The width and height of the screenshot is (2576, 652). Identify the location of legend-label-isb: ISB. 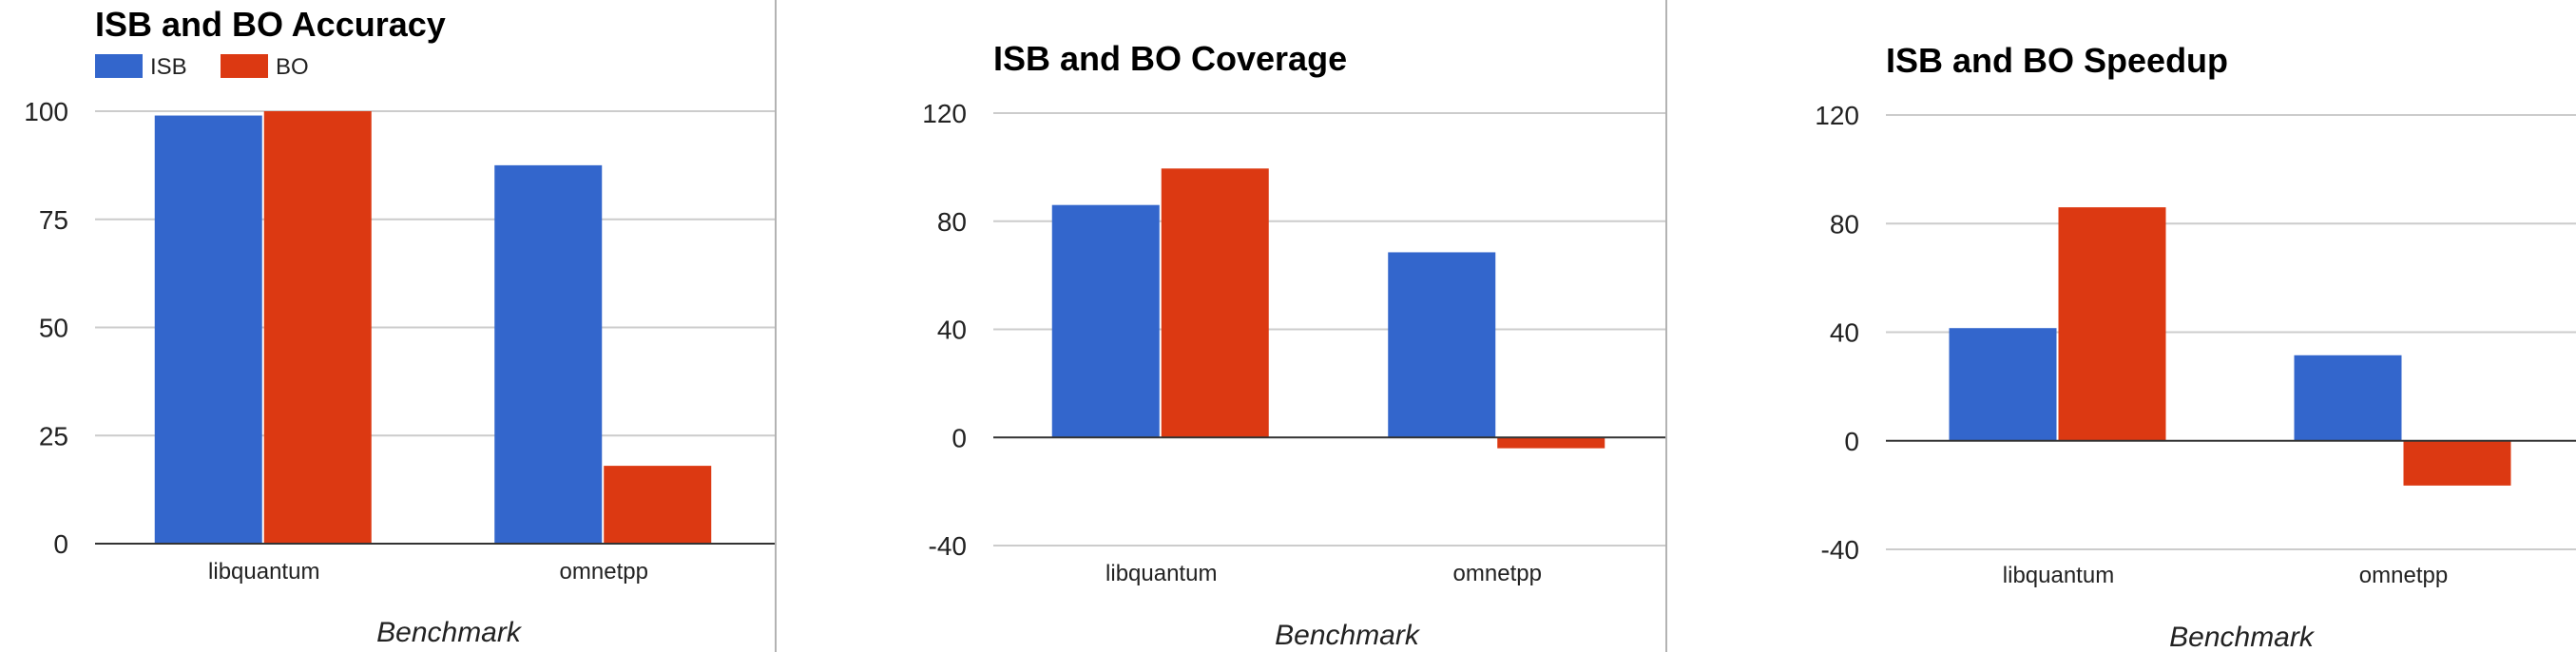
(168, 67).